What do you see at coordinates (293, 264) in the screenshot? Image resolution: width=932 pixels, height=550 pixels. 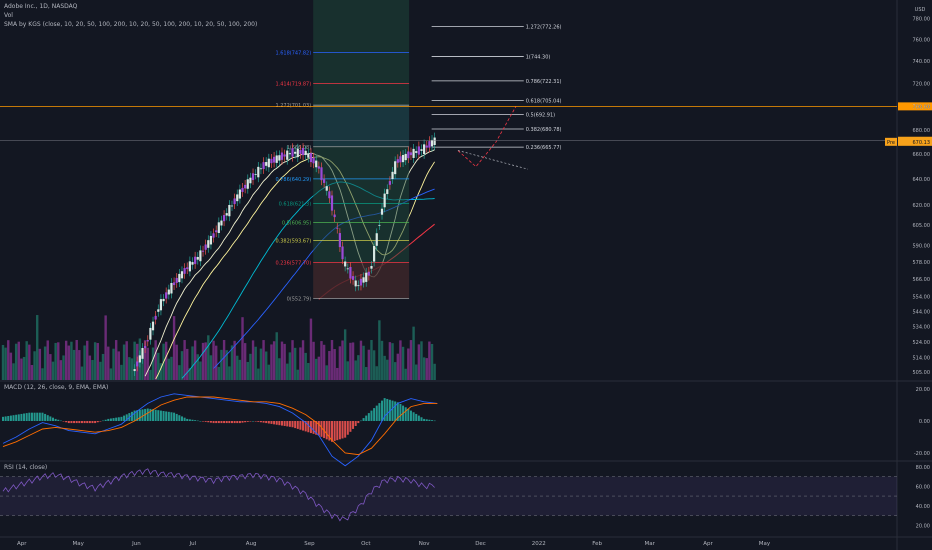 I see `fib-level-label: 0.236(577.70)` at bounding box center [293, 264].